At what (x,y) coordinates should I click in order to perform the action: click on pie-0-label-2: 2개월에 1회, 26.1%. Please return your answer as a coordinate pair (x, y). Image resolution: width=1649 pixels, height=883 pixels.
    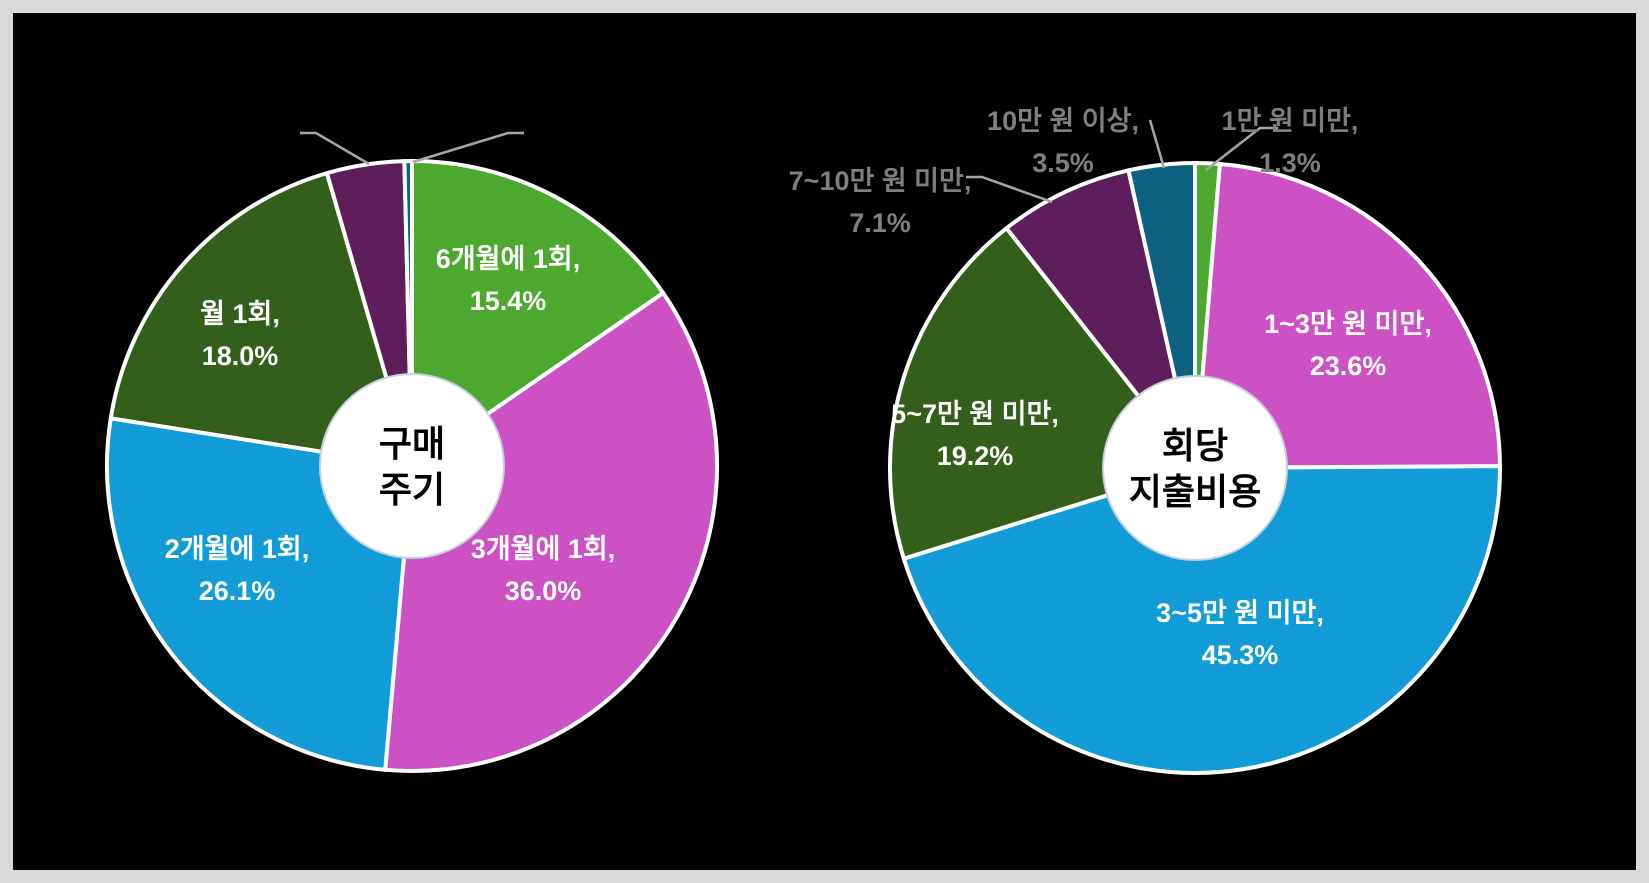
    Looking at the image, I should click on (237, 570).